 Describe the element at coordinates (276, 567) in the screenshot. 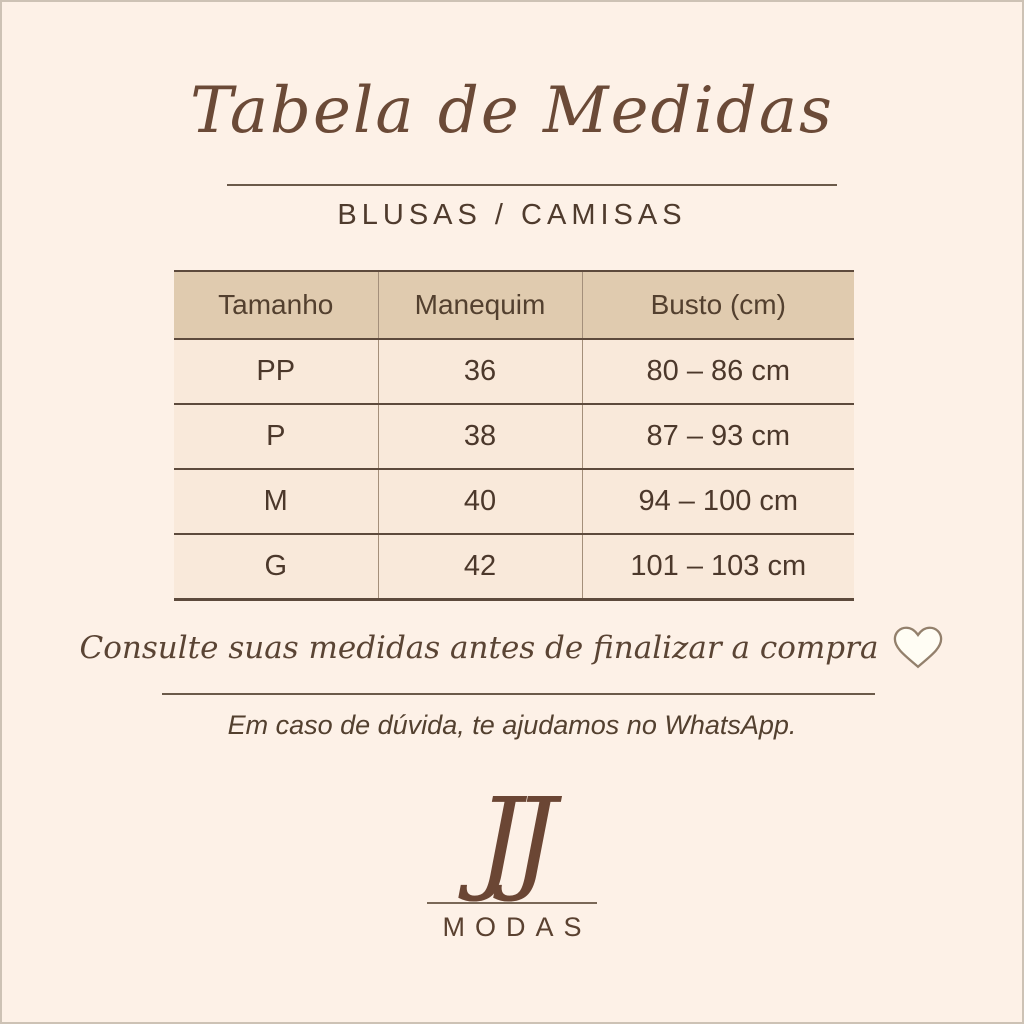

I see `size-cell: G` at that location.